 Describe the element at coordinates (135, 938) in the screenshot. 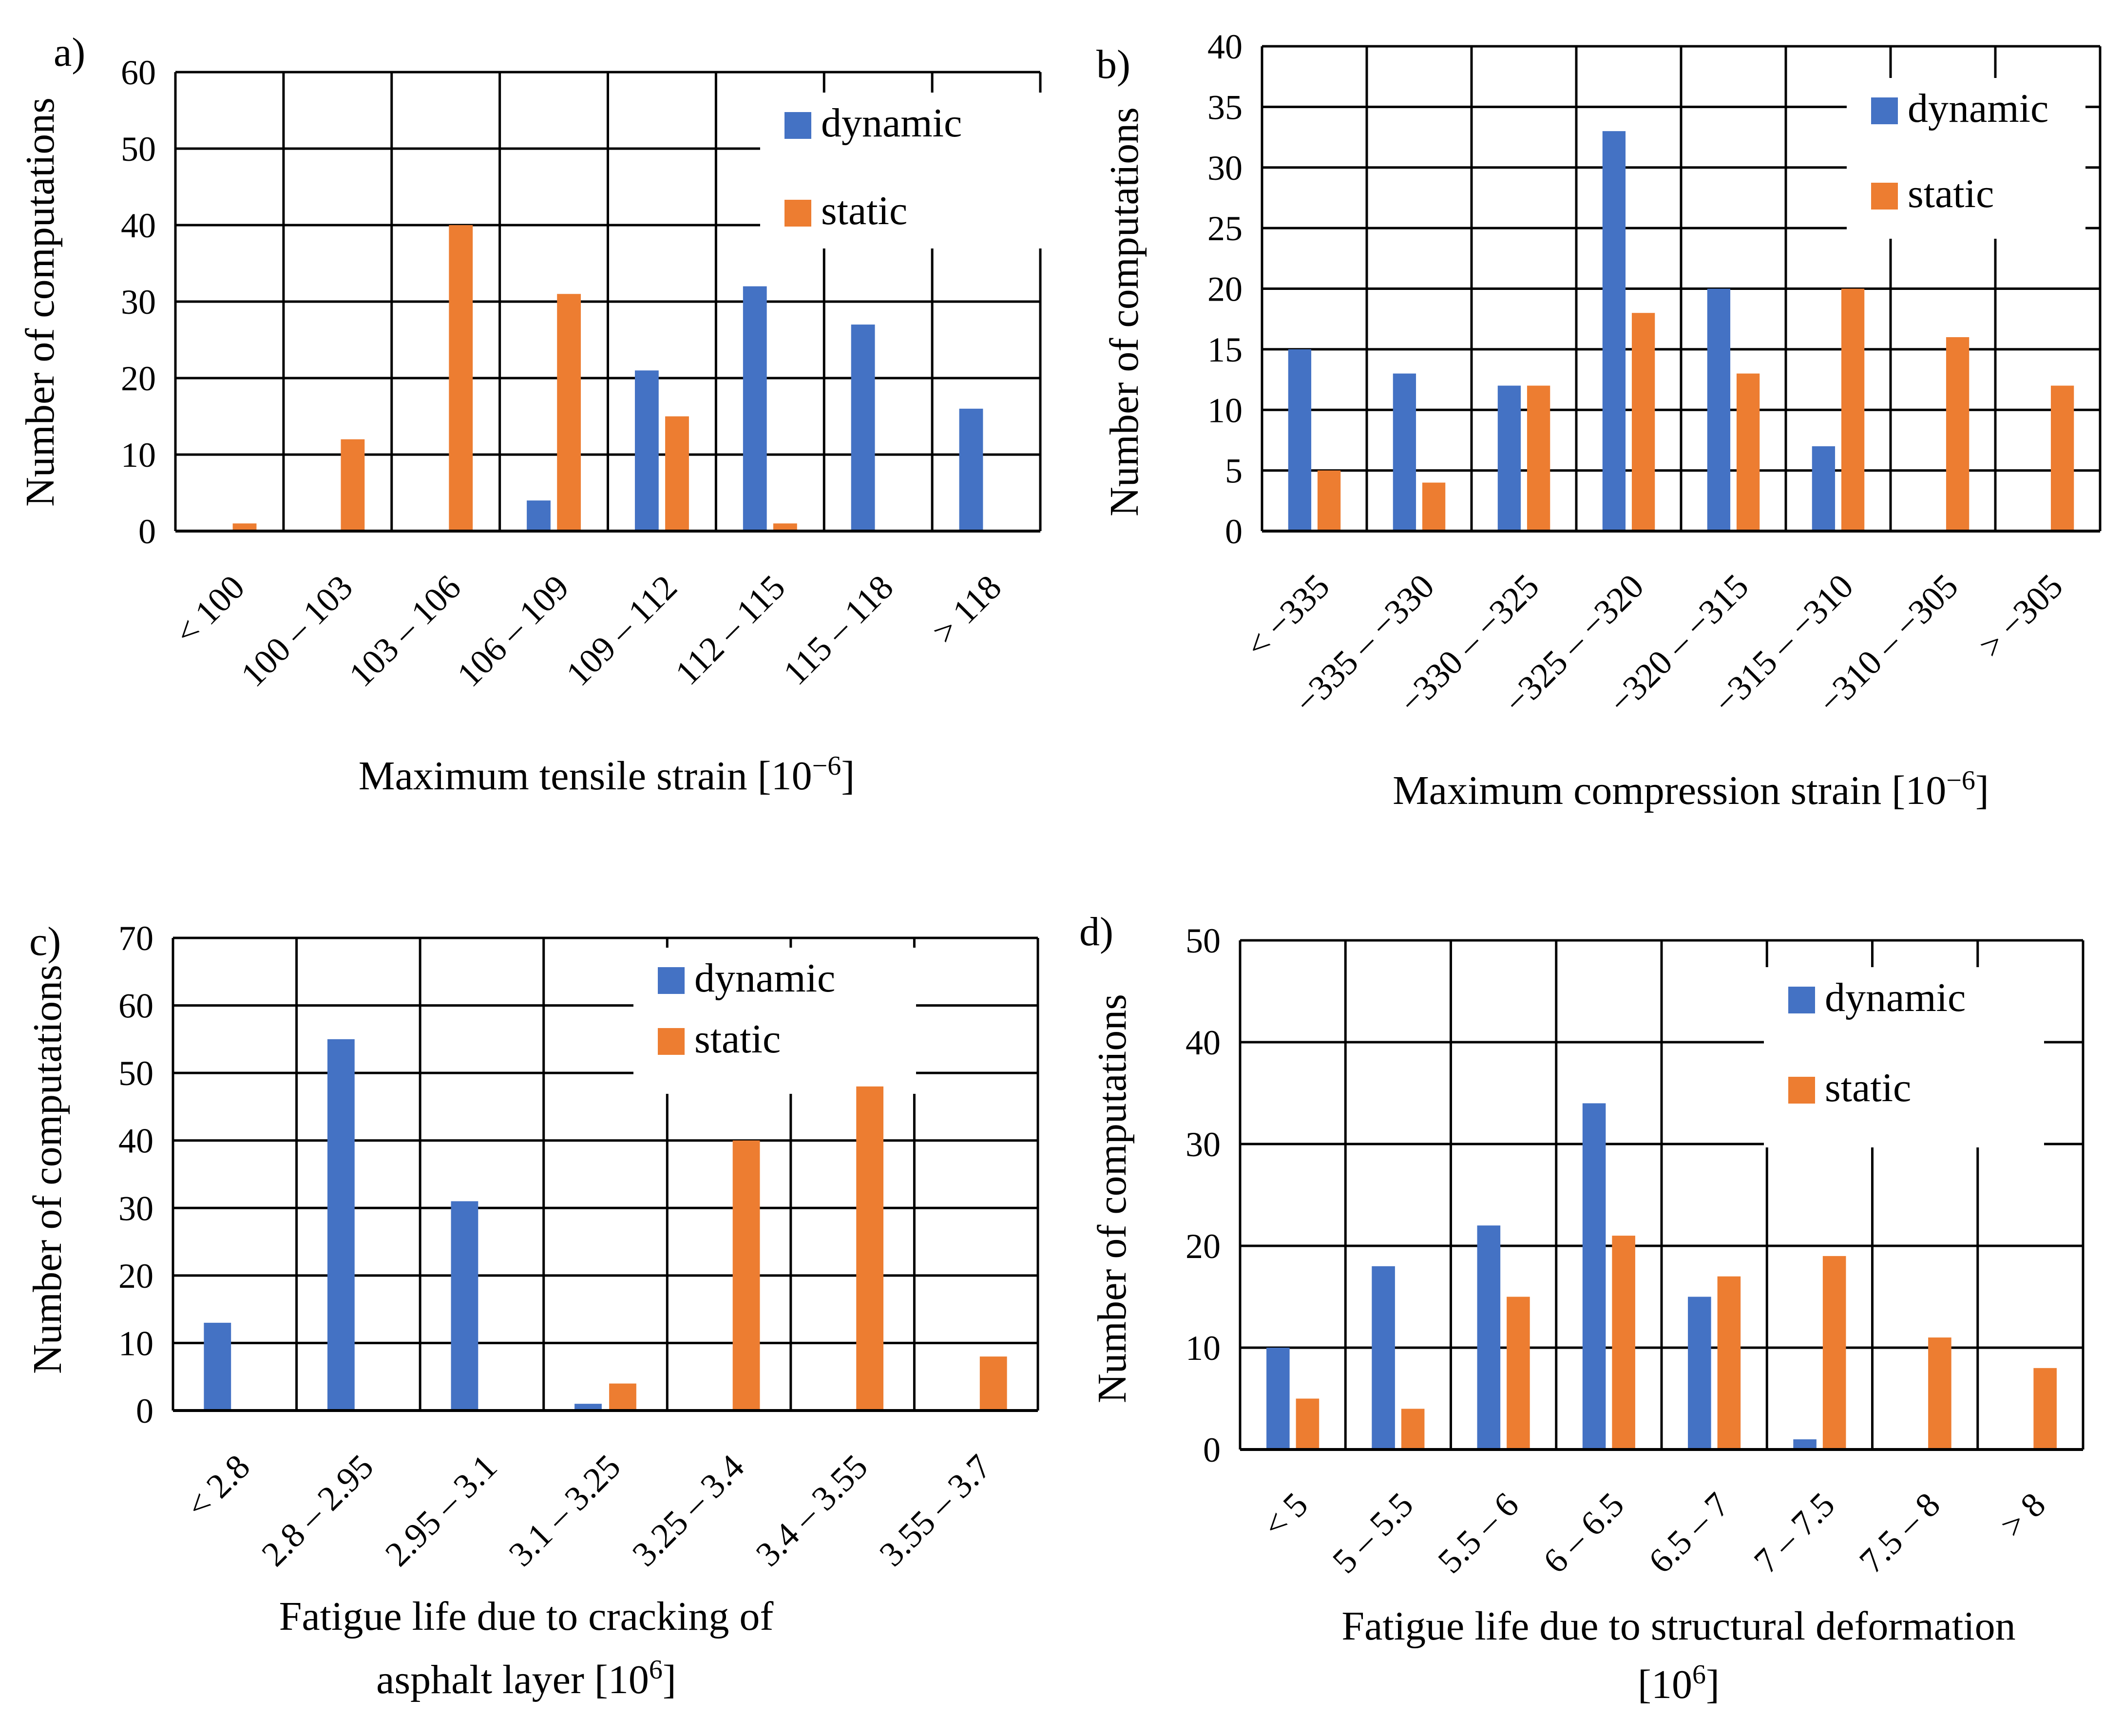

I see `y-tick-label: 70` at that location.